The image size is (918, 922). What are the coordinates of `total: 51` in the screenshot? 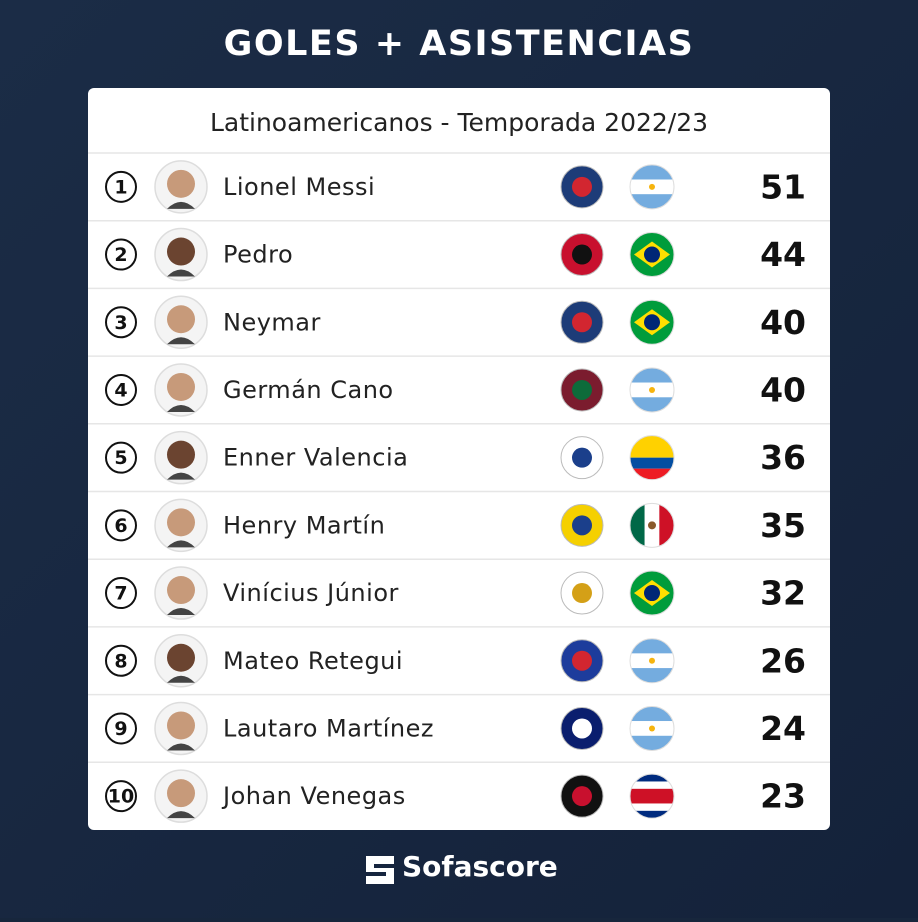 It's located at (783, 186).